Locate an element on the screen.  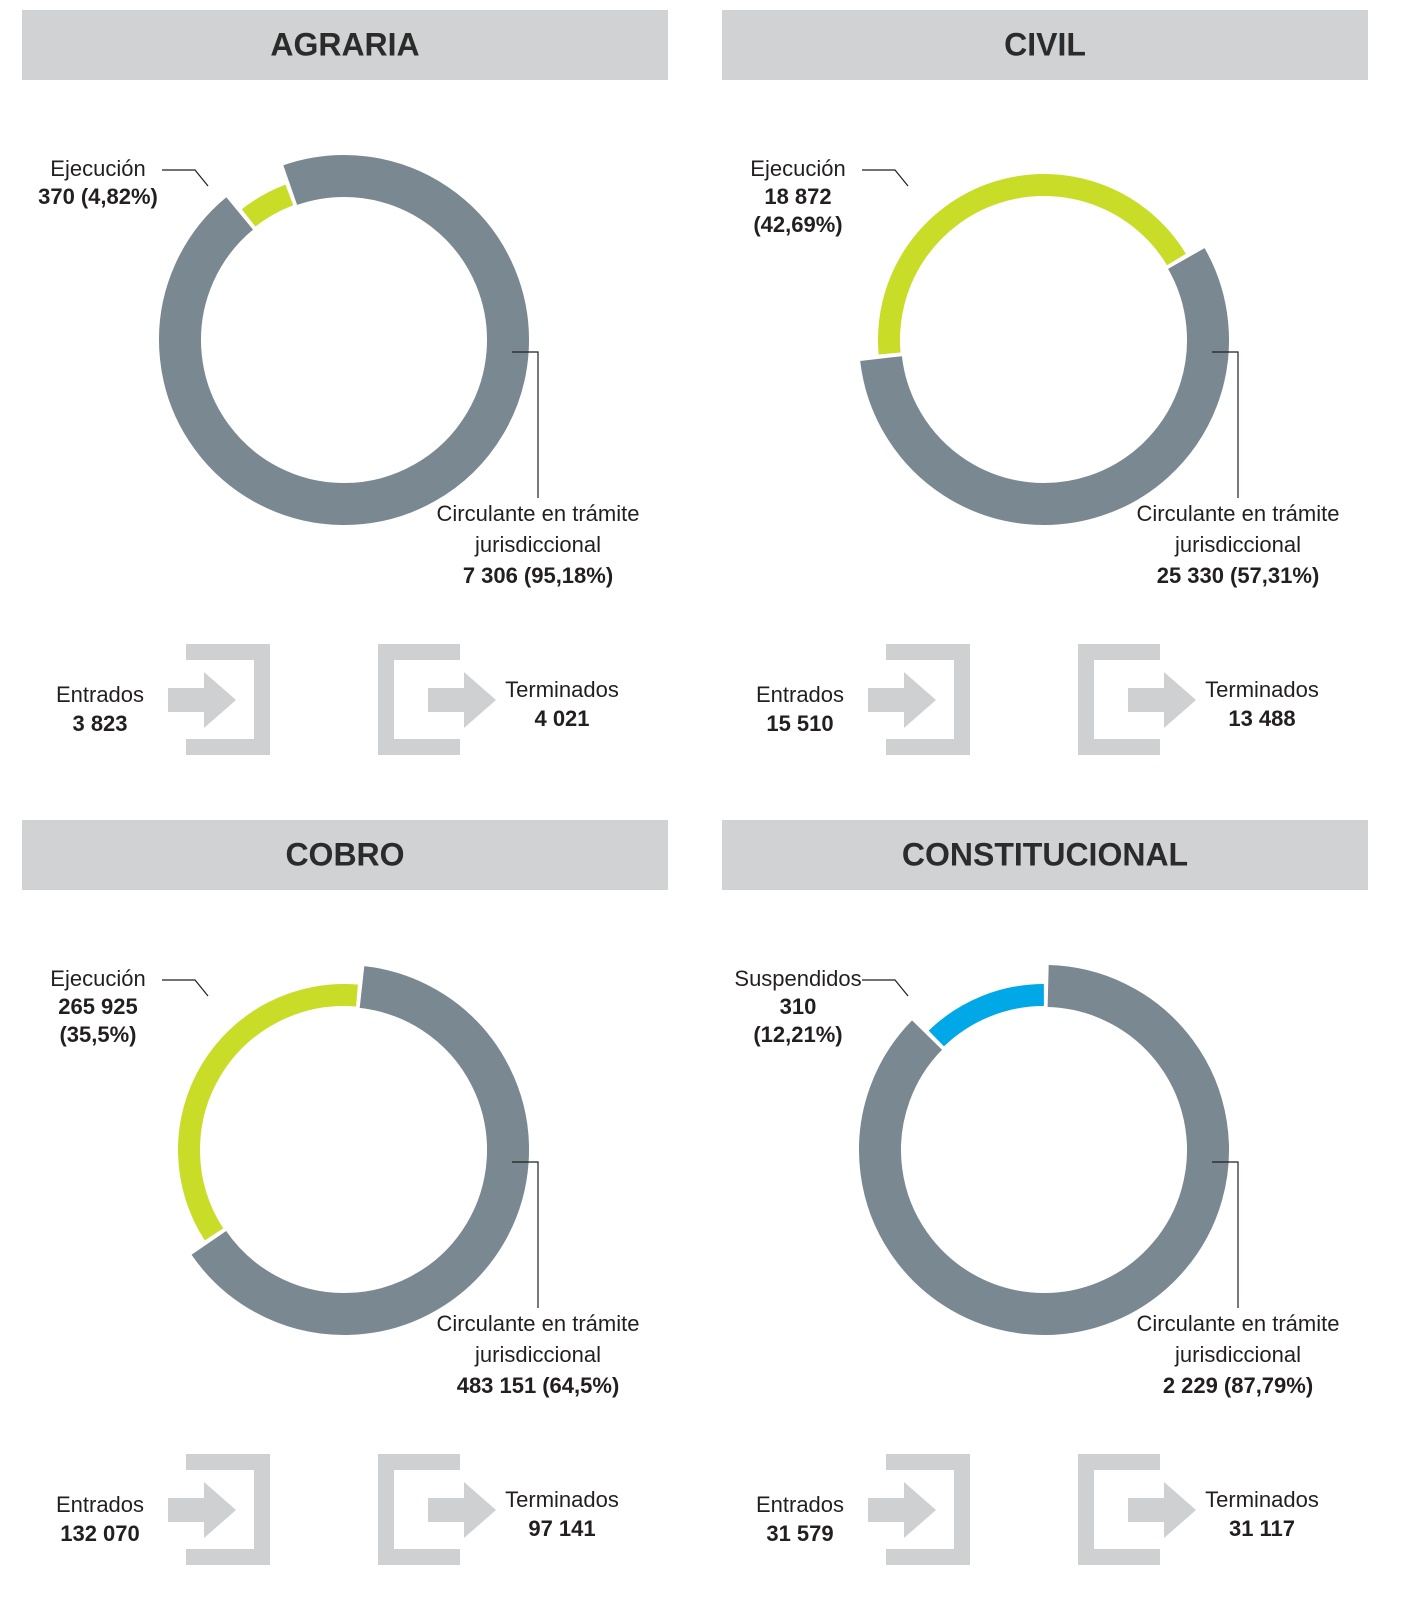
segment-percent: (12,21%) is located at coordinates (797, 1034).